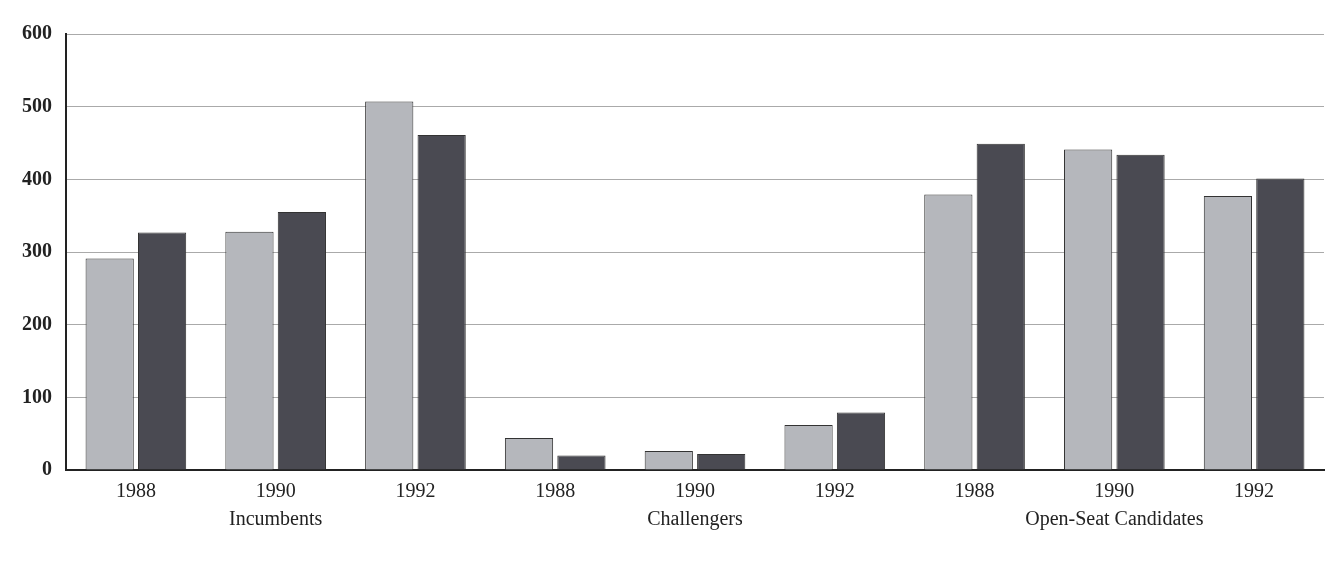  I want to click on text: Open-Seat Candidates, so click(1114, 519).